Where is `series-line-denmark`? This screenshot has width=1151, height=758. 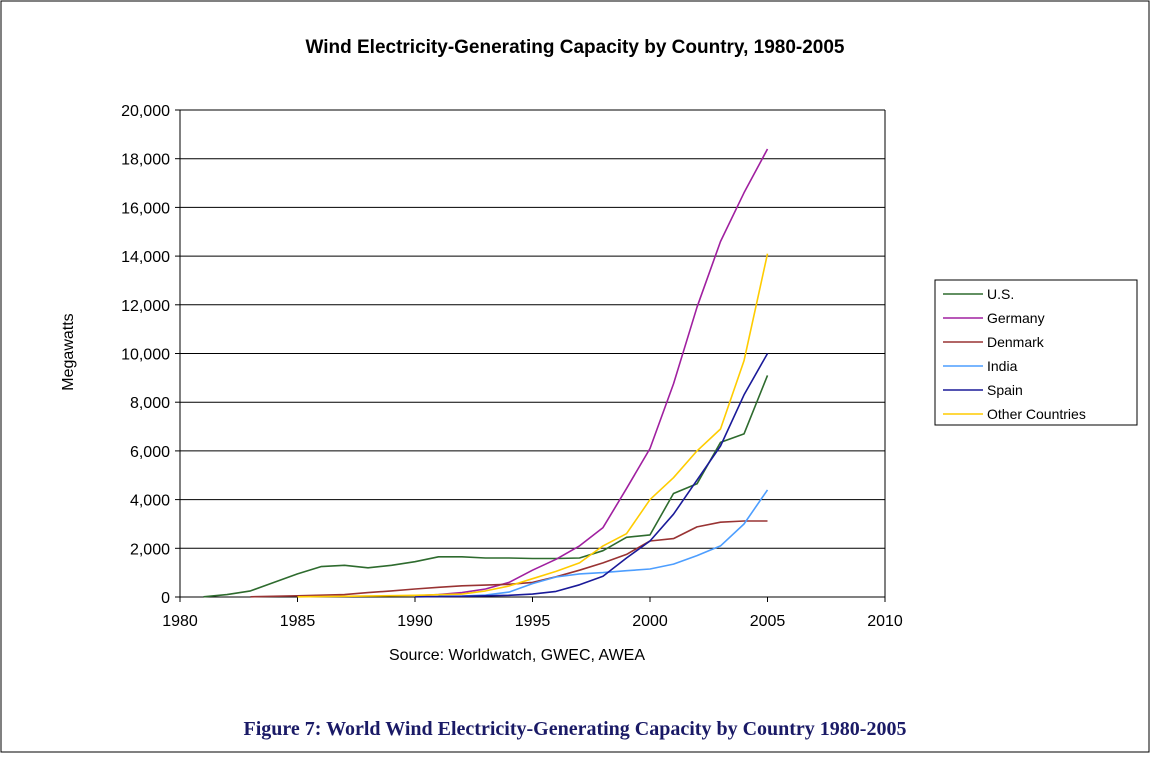 series-line-denmark is located at coordinates (509, 559).